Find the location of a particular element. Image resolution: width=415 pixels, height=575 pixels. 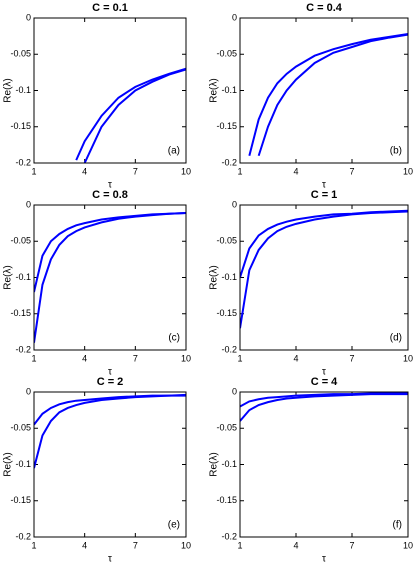

panel-label: (c) is located at coordinates (174, 338).